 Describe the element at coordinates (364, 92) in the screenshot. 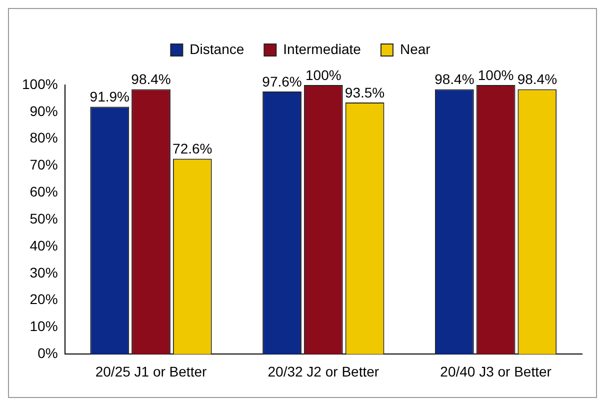

I see `data-label: 93.5%` at that location.